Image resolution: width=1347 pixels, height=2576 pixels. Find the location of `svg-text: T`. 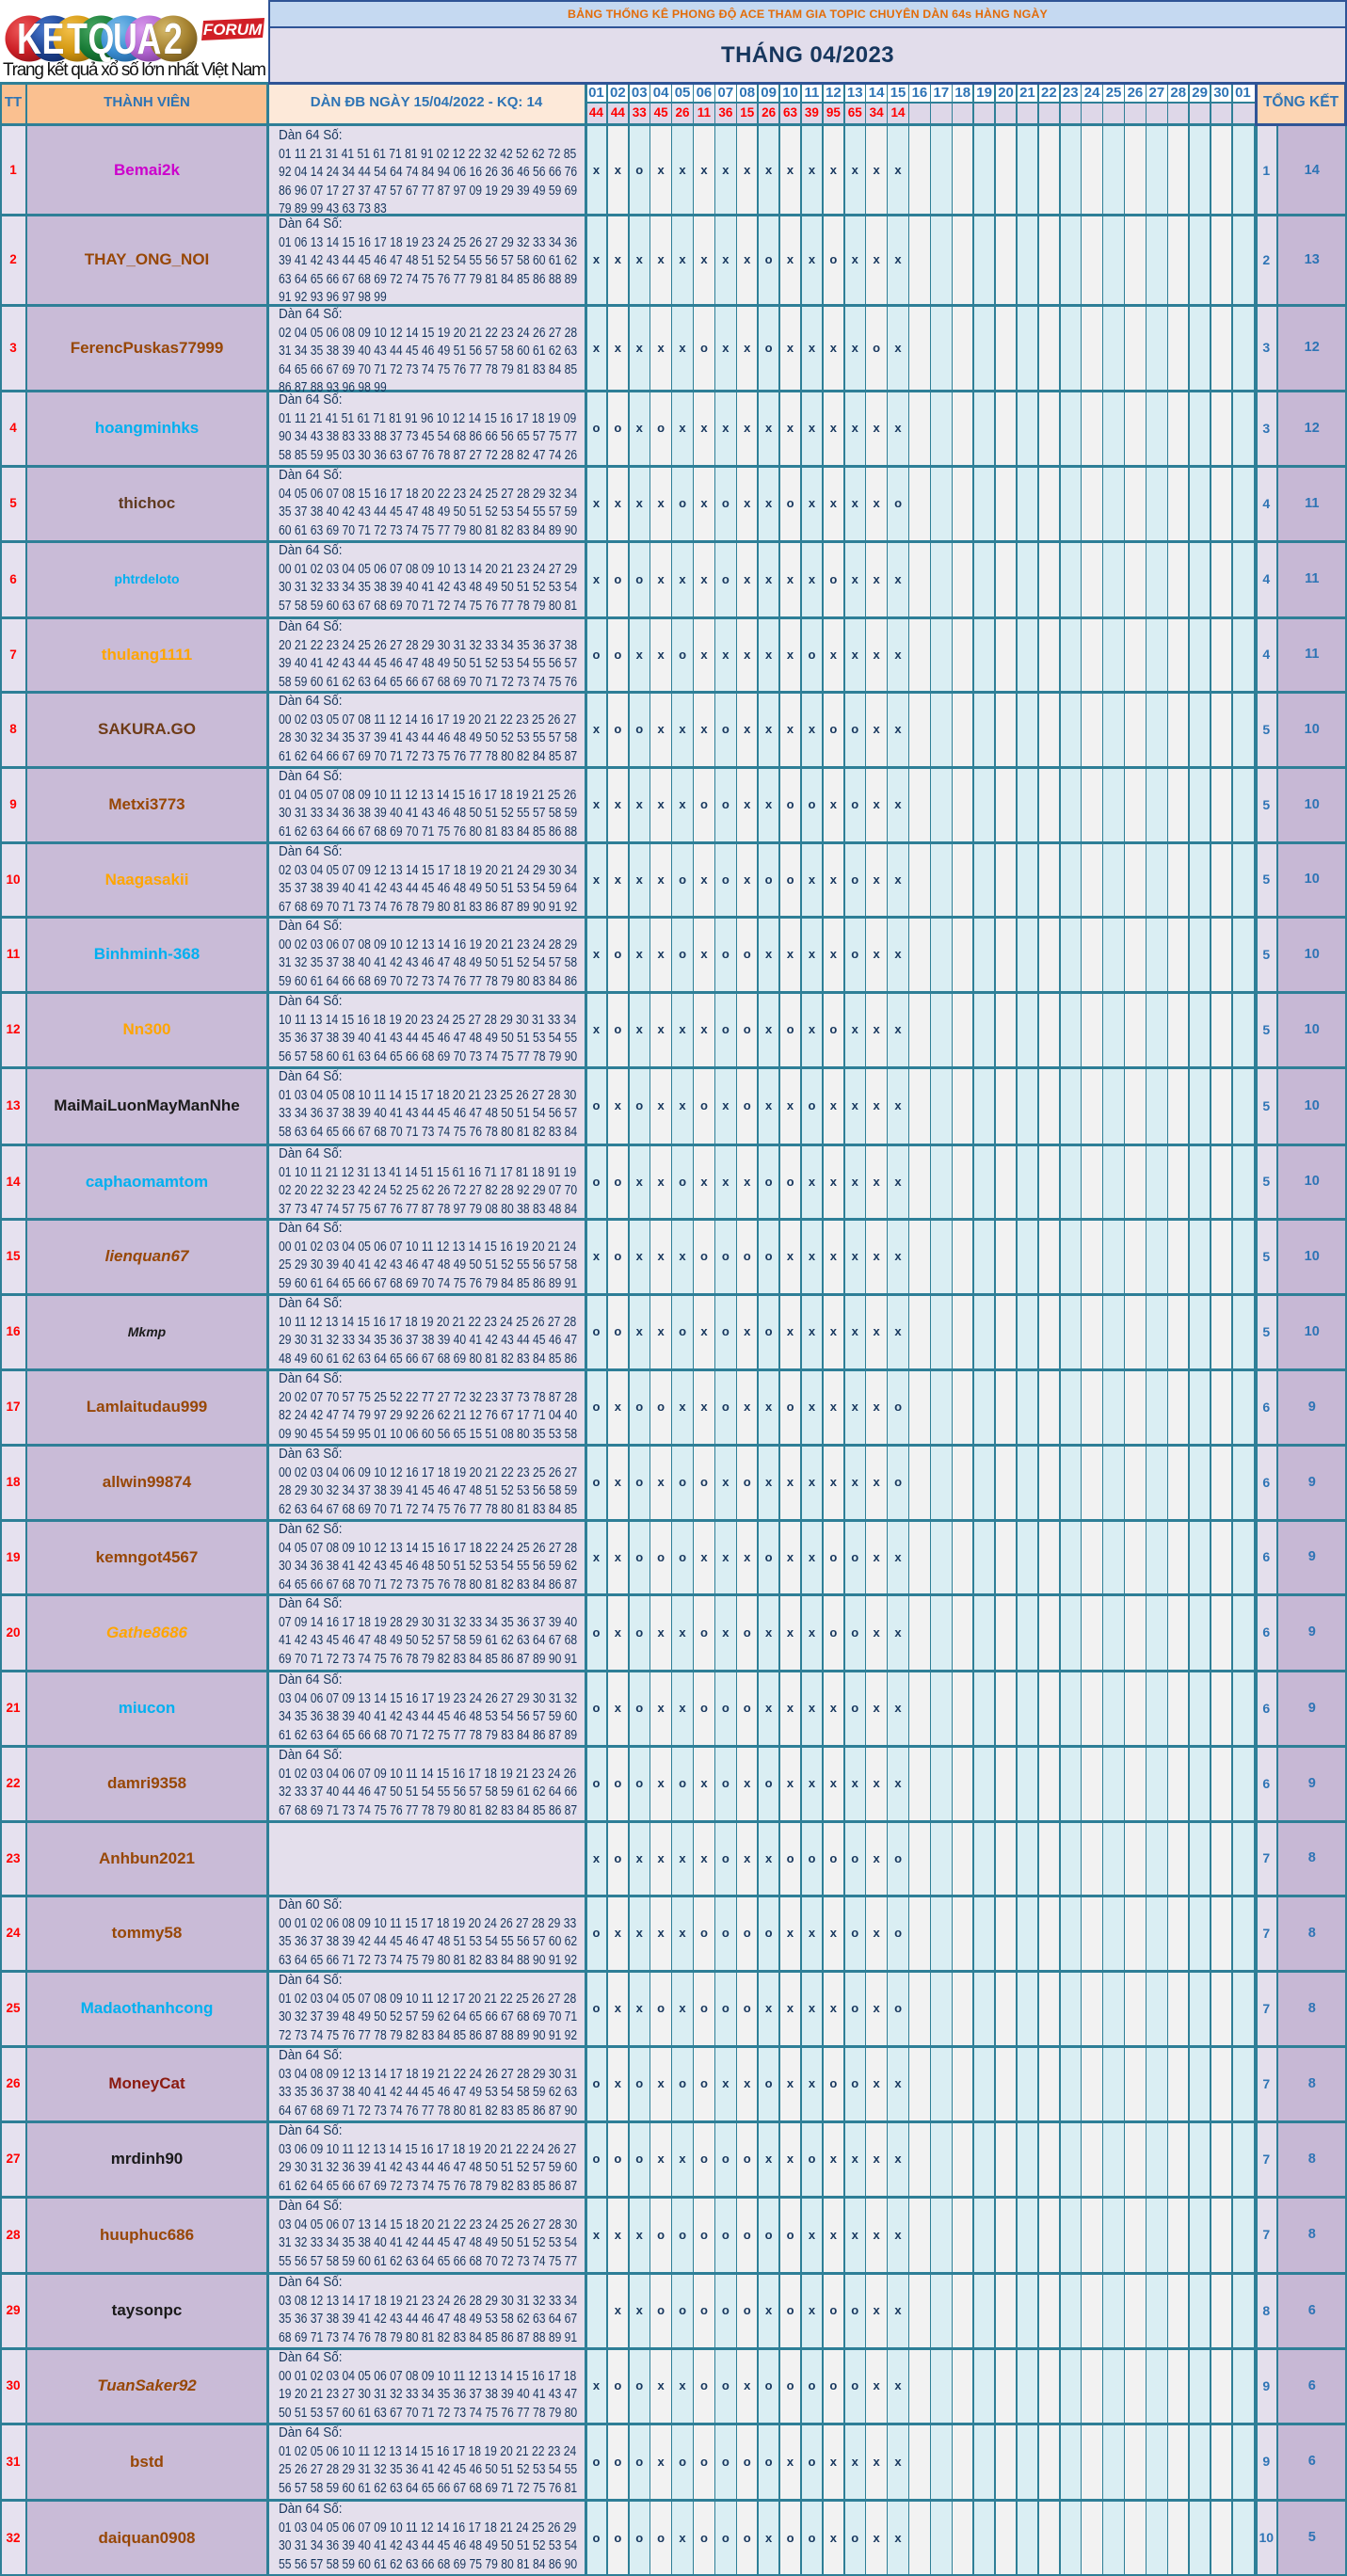

svg-text: T is located at coordinates (77, 39).